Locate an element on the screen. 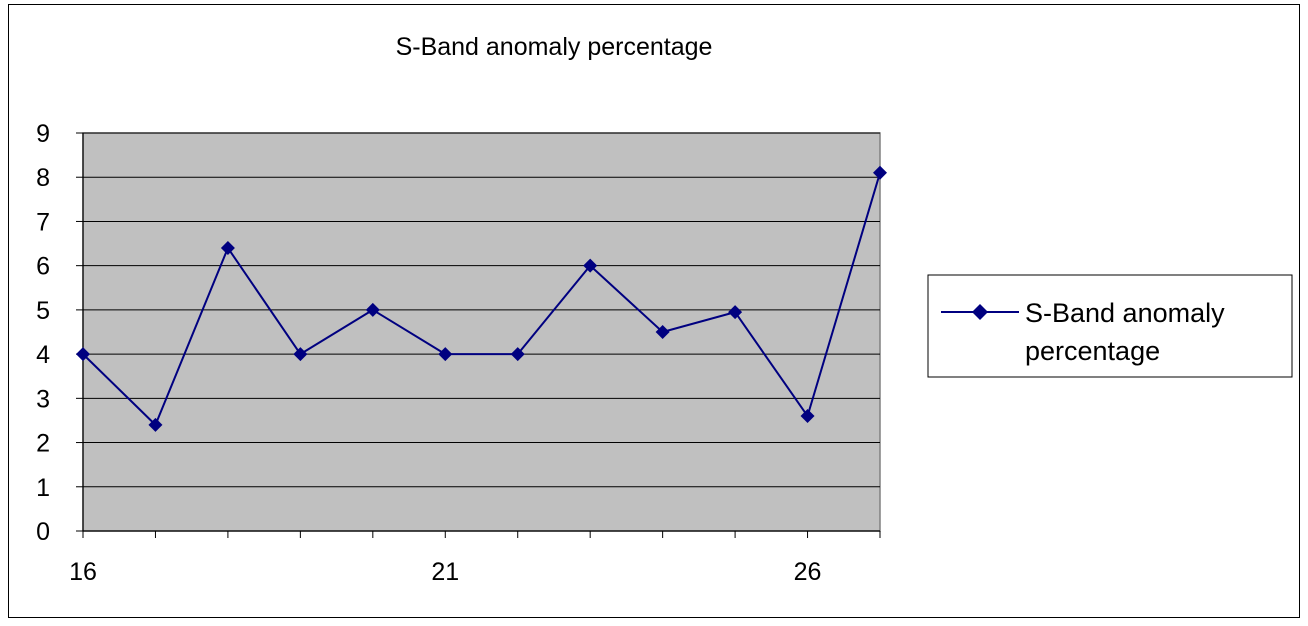 The width and height of the screenshot is (1308, 626). legend-entry-line-2: percentage is located at coordinates (1092, 351).